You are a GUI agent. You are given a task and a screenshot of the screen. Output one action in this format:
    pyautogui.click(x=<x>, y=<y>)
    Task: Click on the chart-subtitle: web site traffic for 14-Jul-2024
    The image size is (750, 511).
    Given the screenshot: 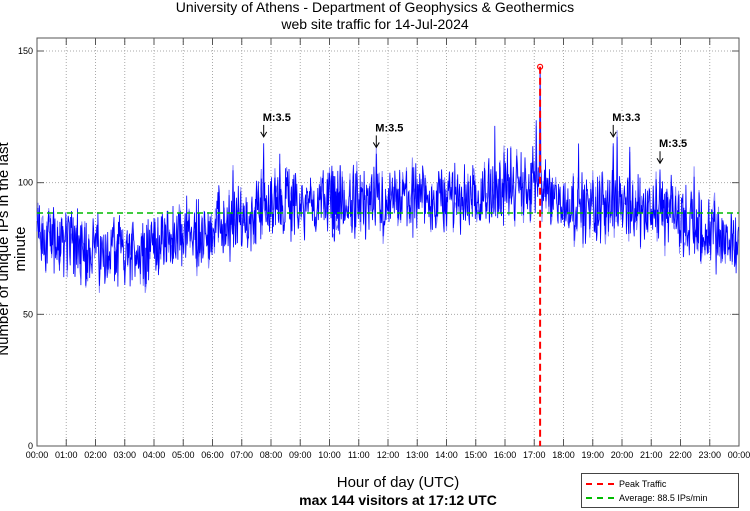 What is the action you would take?
    pyautogui.click(x=375, y=24)
    